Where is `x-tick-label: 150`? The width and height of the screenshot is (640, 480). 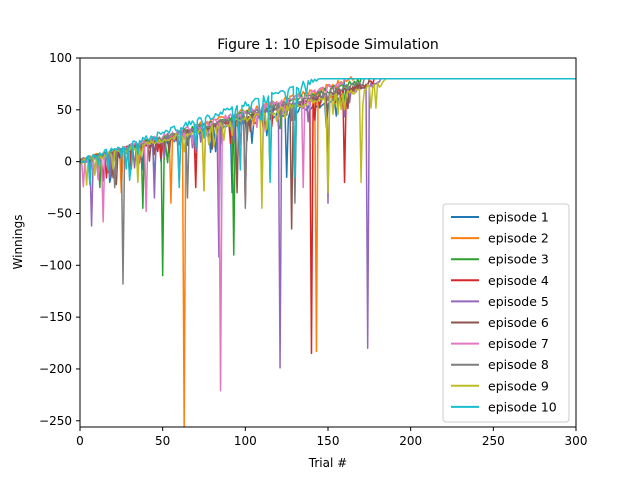 x-tick-label: 150 is located at coordinates (328, 441).